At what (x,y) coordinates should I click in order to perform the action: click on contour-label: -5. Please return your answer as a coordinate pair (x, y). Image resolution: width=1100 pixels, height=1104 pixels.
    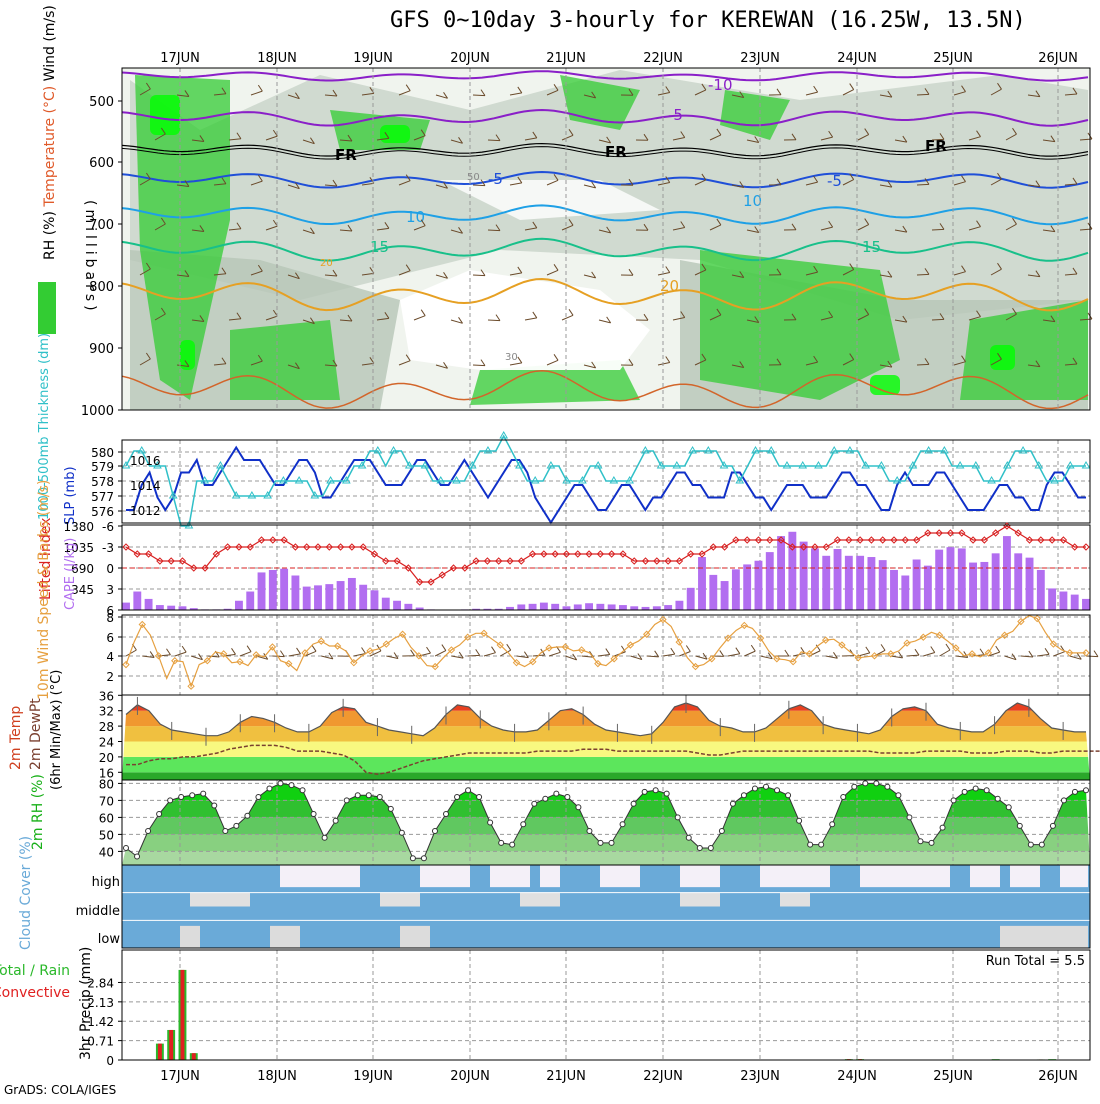
    Looking at the image, I should click on (675, 115).